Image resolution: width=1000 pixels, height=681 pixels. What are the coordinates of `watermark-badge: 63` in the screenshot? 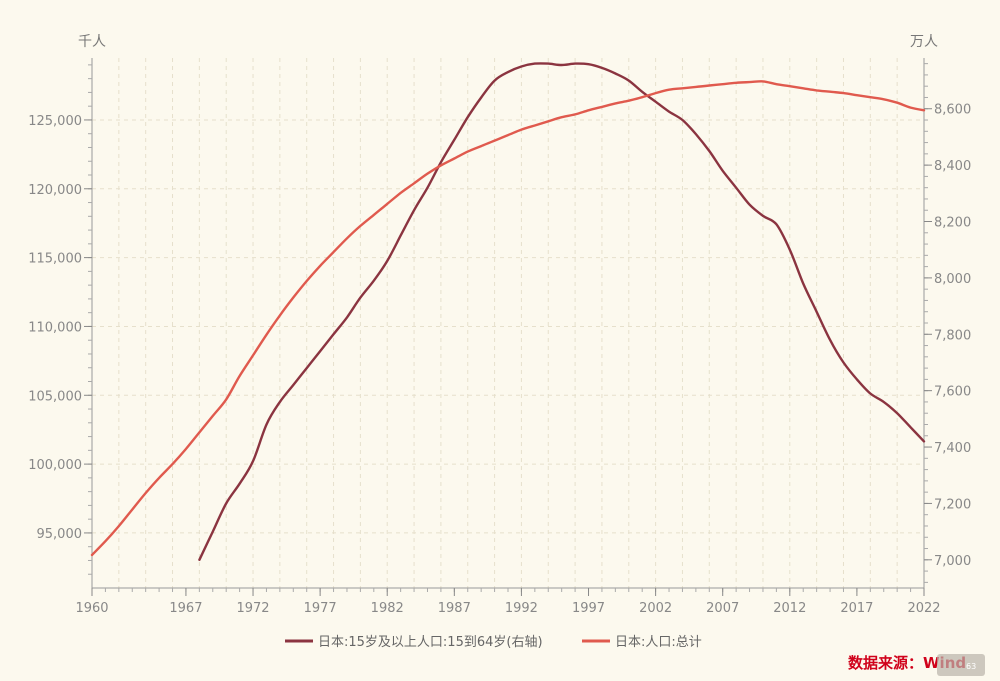 It's located at (961, 665).